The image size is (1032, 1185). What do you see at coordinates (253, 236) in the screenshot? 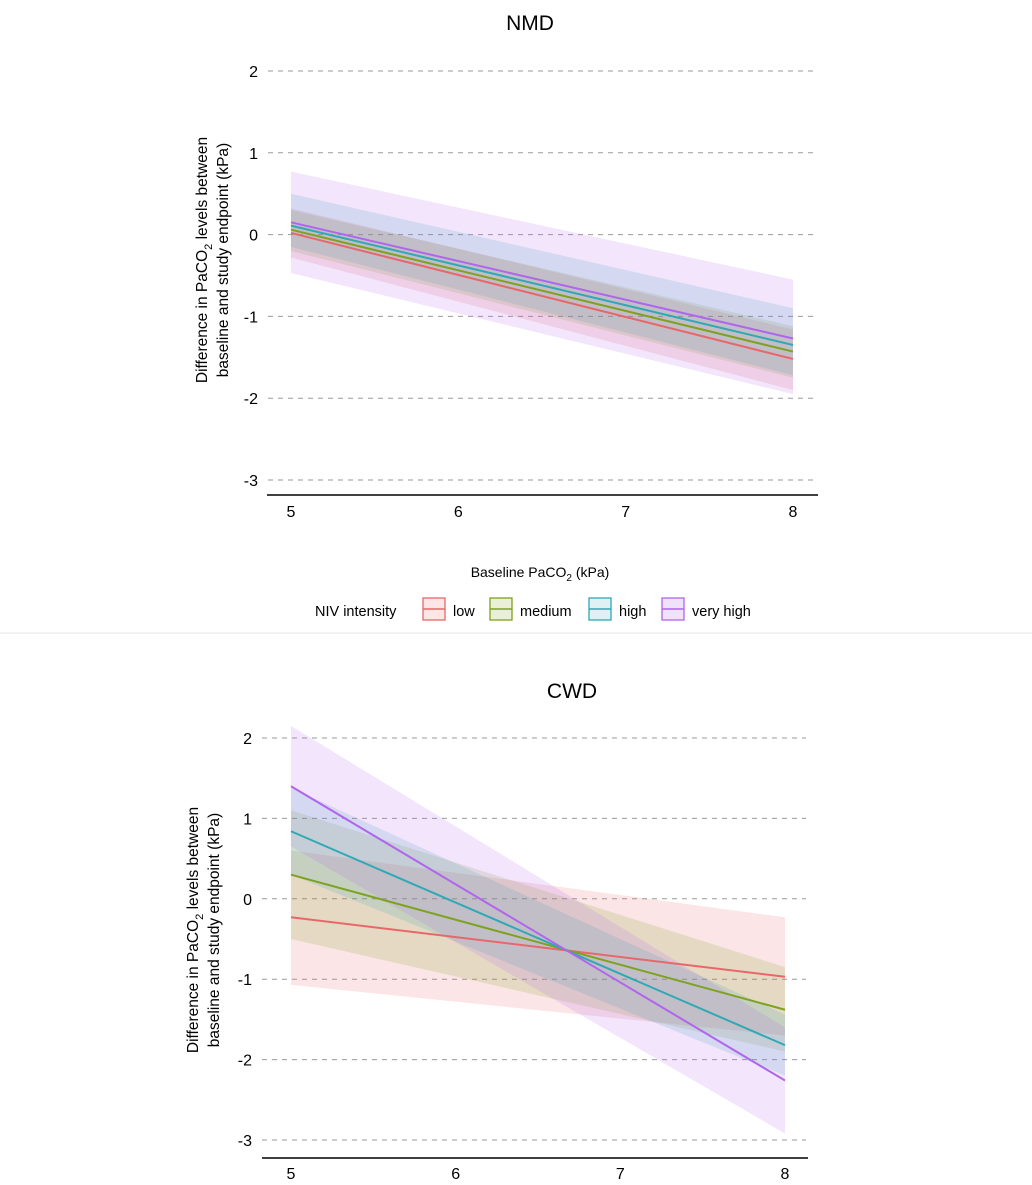
I see `nmd-y-tick-label: 0` at bounding box center [253, 236].